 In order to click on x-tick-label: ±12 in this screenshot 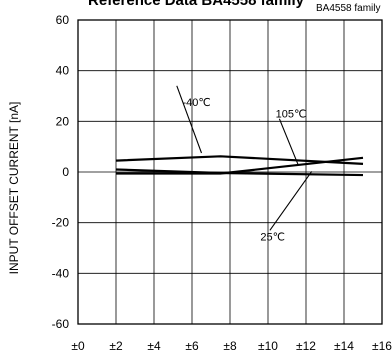, I will do `click(306, 346)`.